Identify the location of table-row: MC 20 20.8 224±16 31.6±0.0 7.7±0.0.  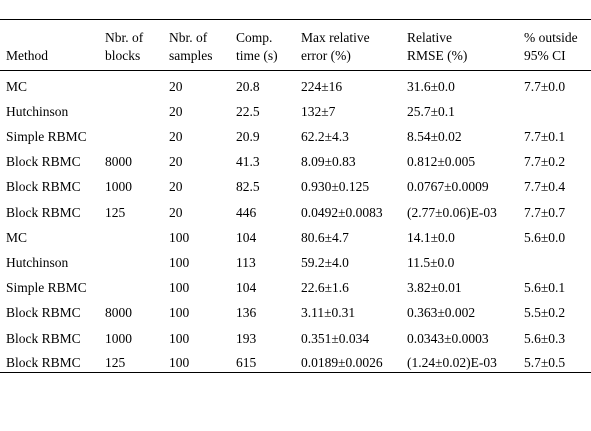
(295, 83).